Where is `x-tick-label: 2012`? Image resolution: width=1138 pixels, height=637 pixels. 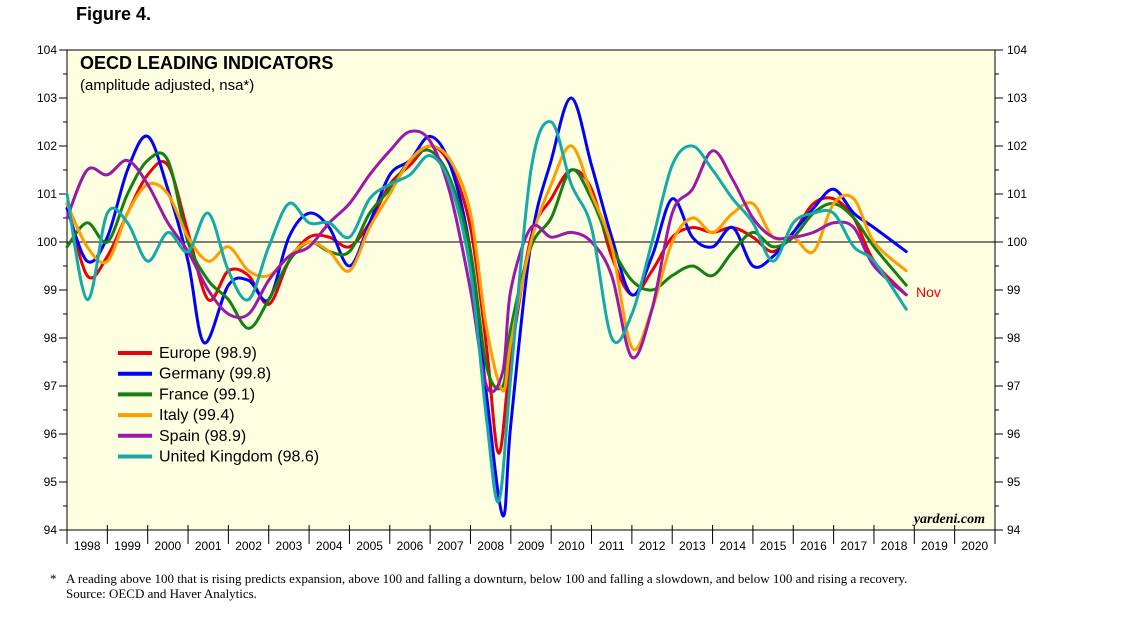
x-tick-label: 2012 is located at coordinates (652, 546).